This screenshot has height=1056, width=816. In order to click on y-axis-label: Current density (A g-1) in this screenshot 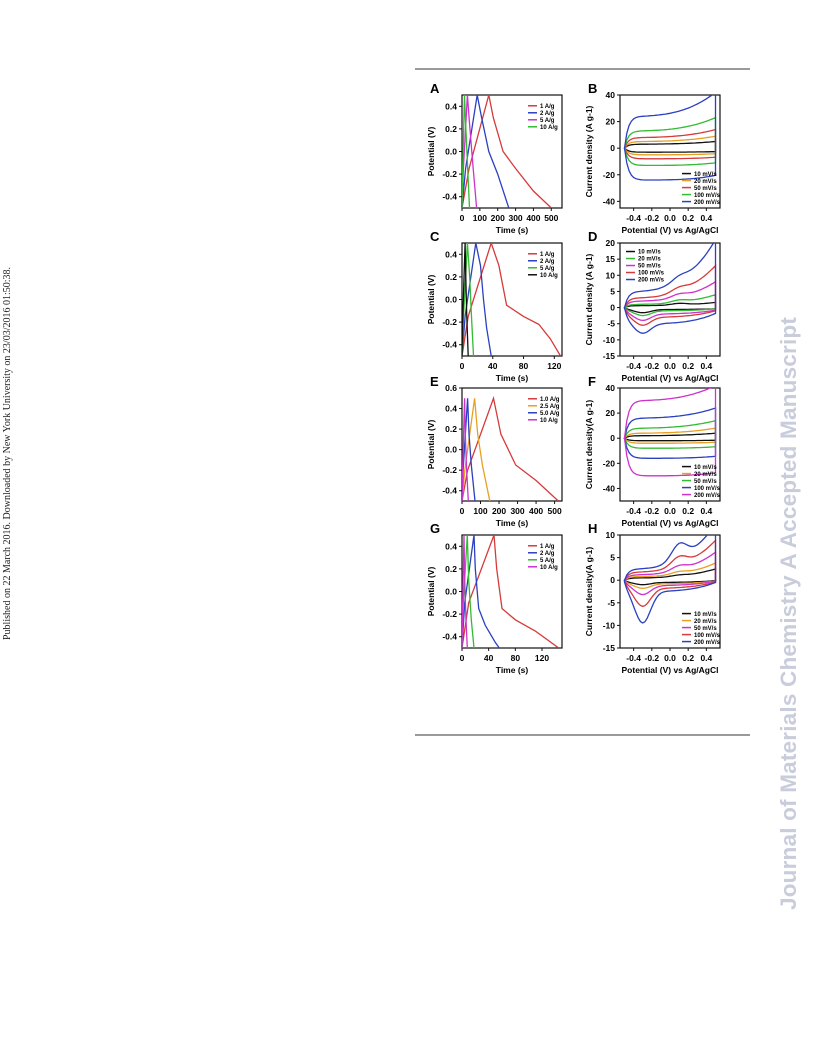, I will do `click(589, 299)`.